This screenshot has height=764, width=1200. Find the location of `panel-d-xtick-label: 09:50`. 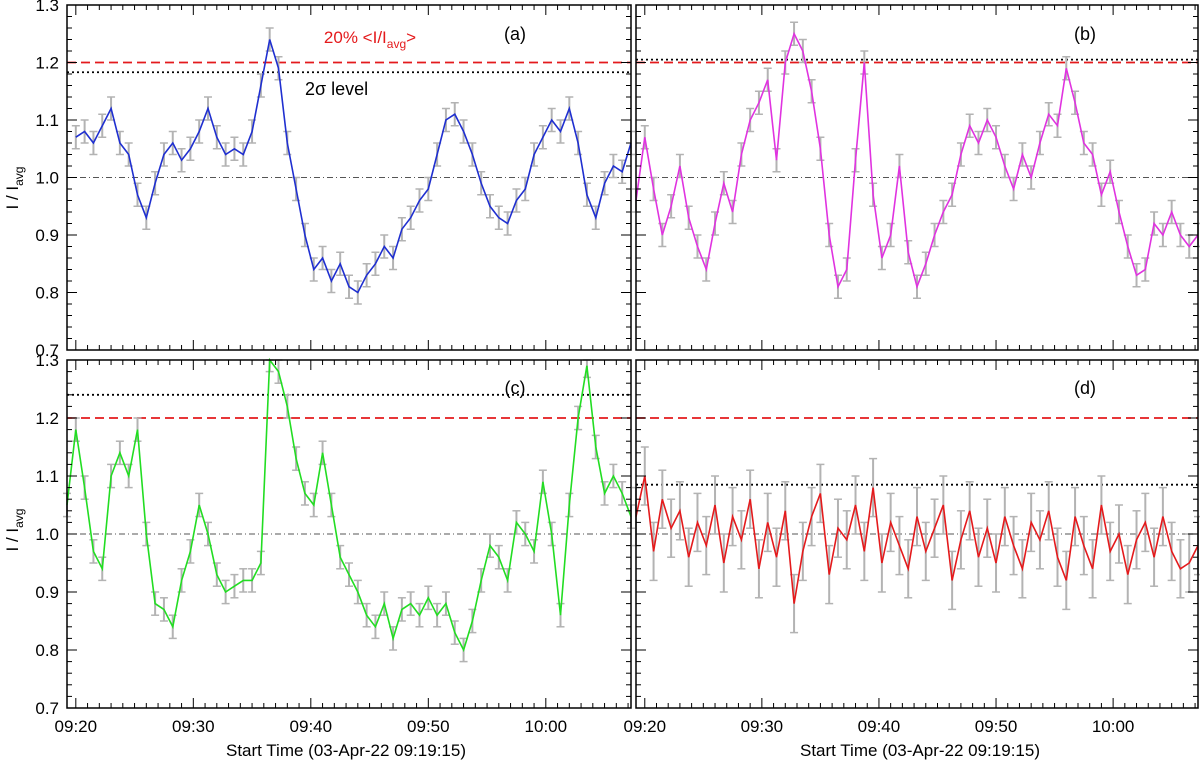

panel-d-xtick-label: 09:50 is located at coordinates (996, 726).